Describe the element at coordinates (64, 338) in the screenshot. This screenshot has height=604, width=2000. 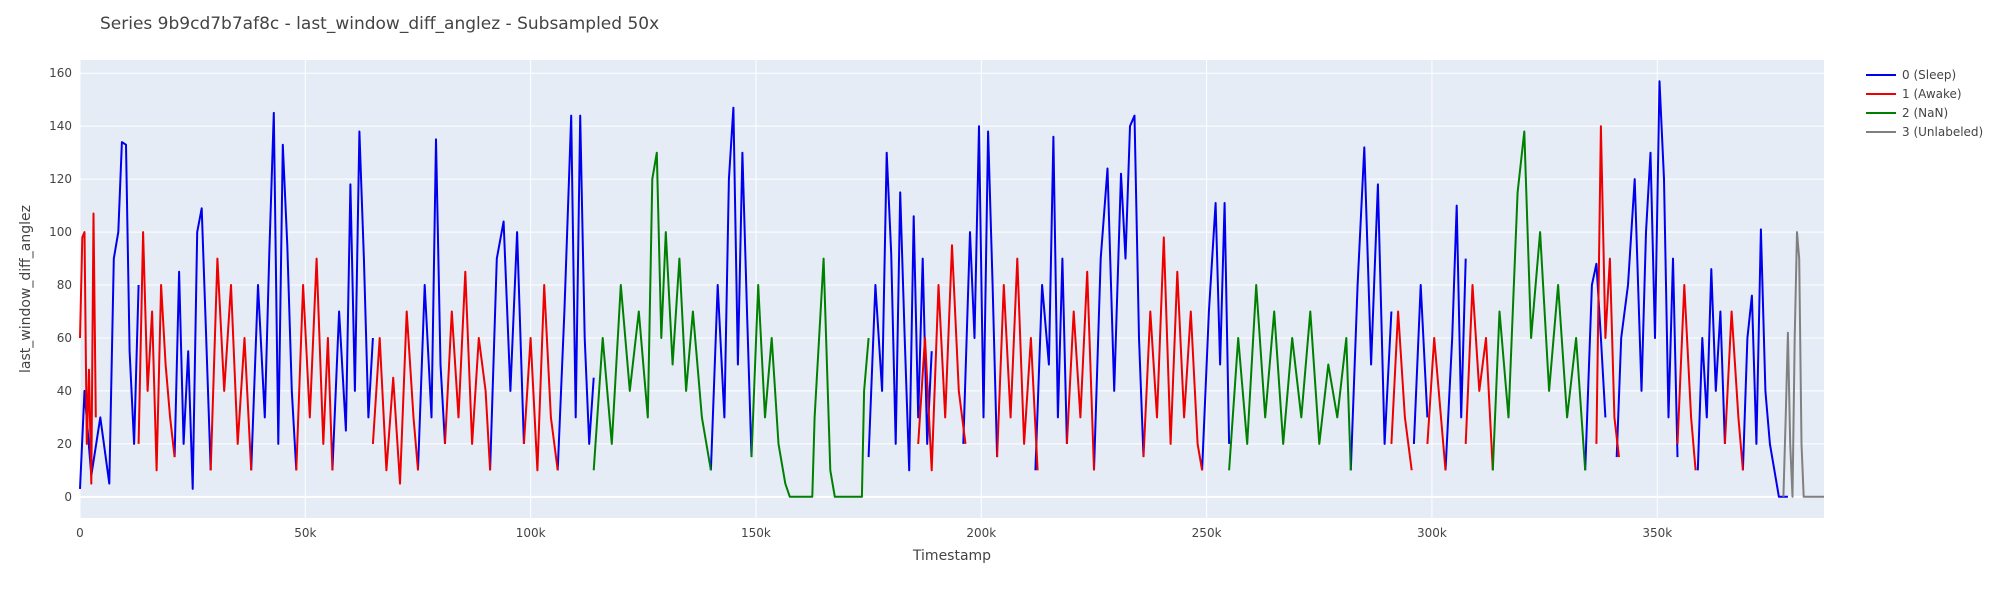
I see `y-tick-label: 60` at that location.